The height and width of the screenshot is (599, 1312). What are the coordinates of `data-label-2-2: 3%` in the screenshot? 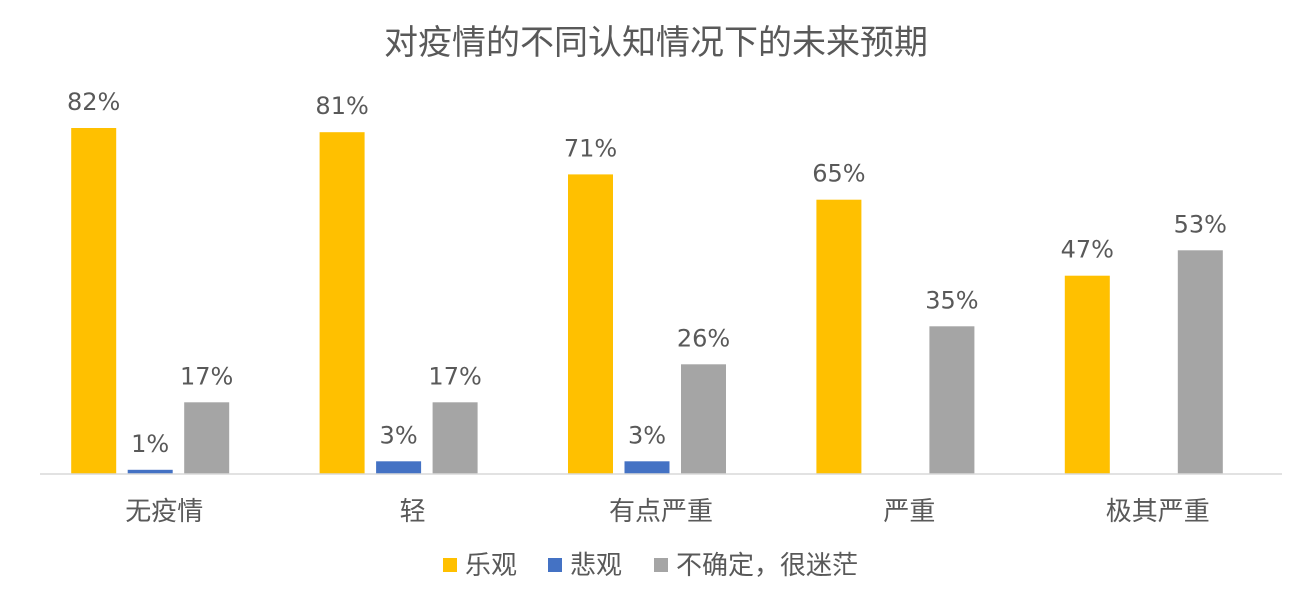 It's located at (399, 435).